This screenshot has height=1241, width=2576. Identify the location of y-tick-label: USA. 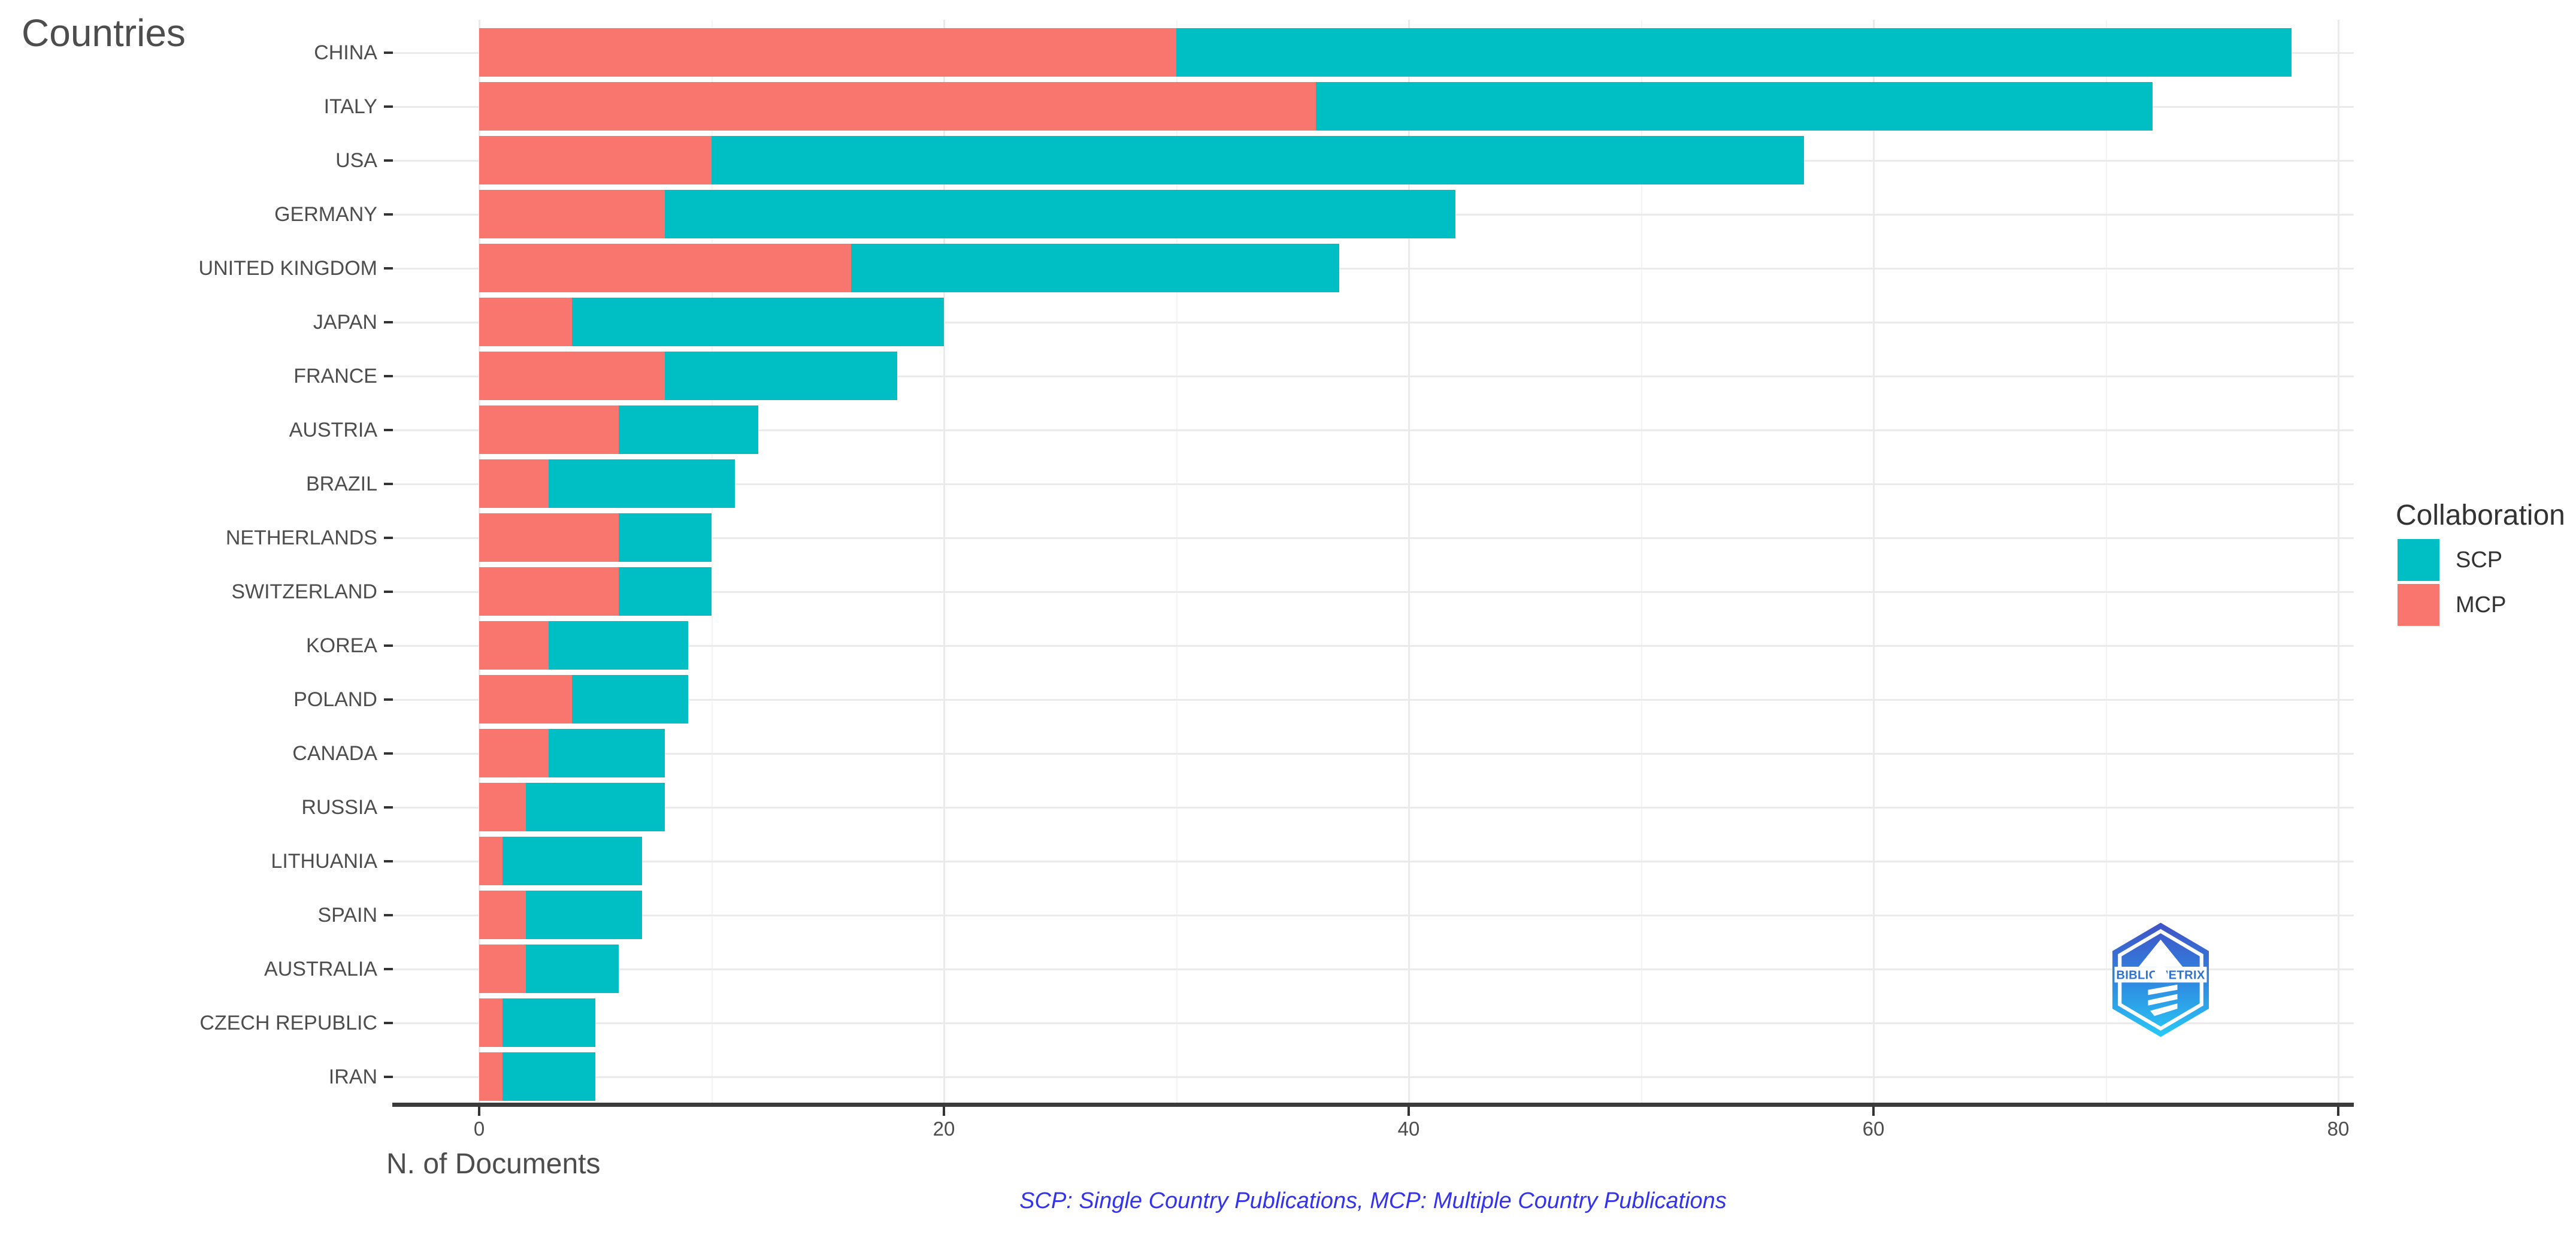
(356, 160).